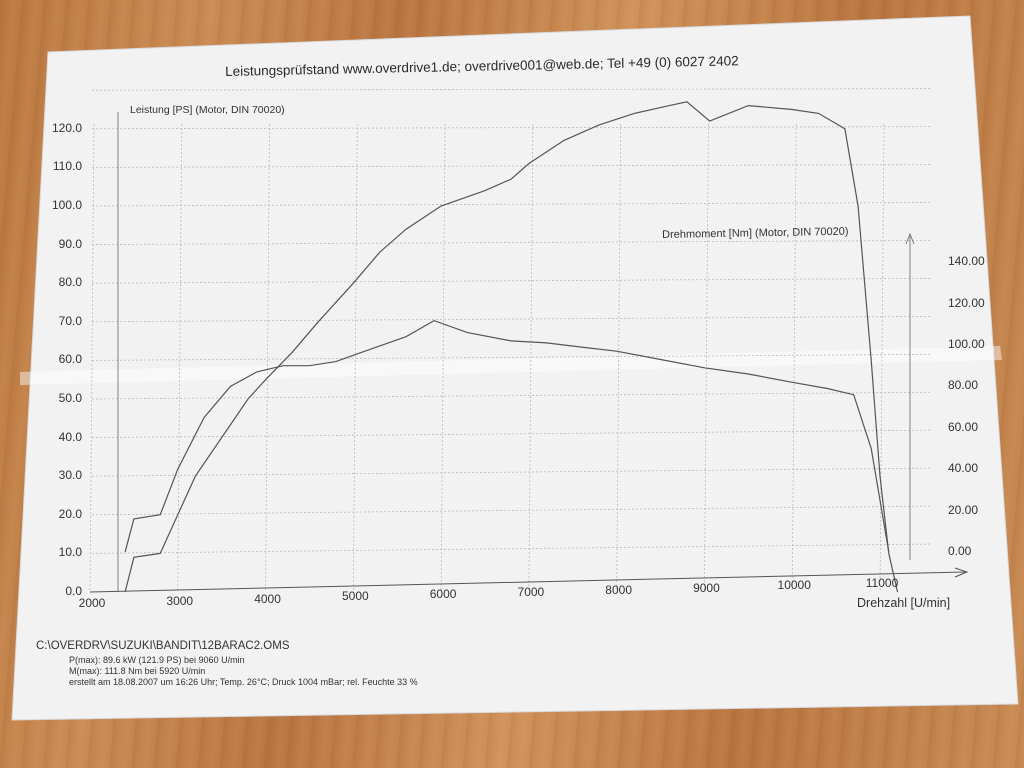 This screenshot has height=768, width=1024. Describe the element at coordinates (73, 591) in the screenshot. I see `left-tick-label: 0.0` at that location.